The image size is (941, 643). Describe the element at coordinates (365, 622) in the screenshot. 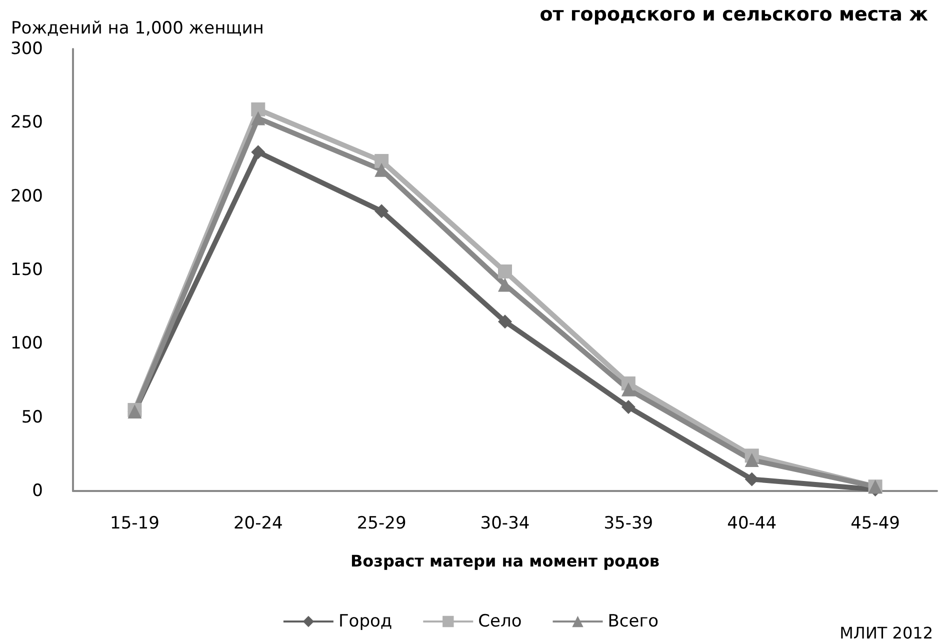

I see `legend-label: Город` at that location.